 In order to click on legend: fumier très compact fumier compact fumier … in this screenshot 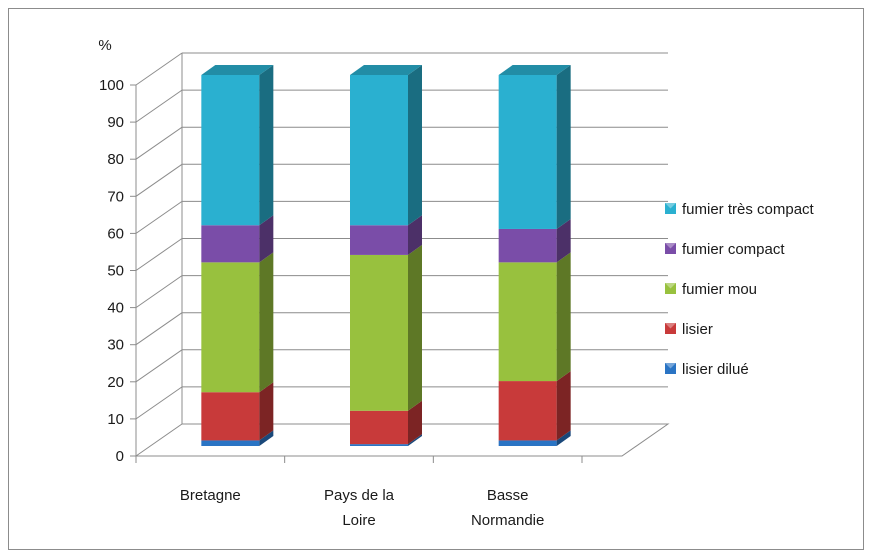, I will do `click(740, 289)`.